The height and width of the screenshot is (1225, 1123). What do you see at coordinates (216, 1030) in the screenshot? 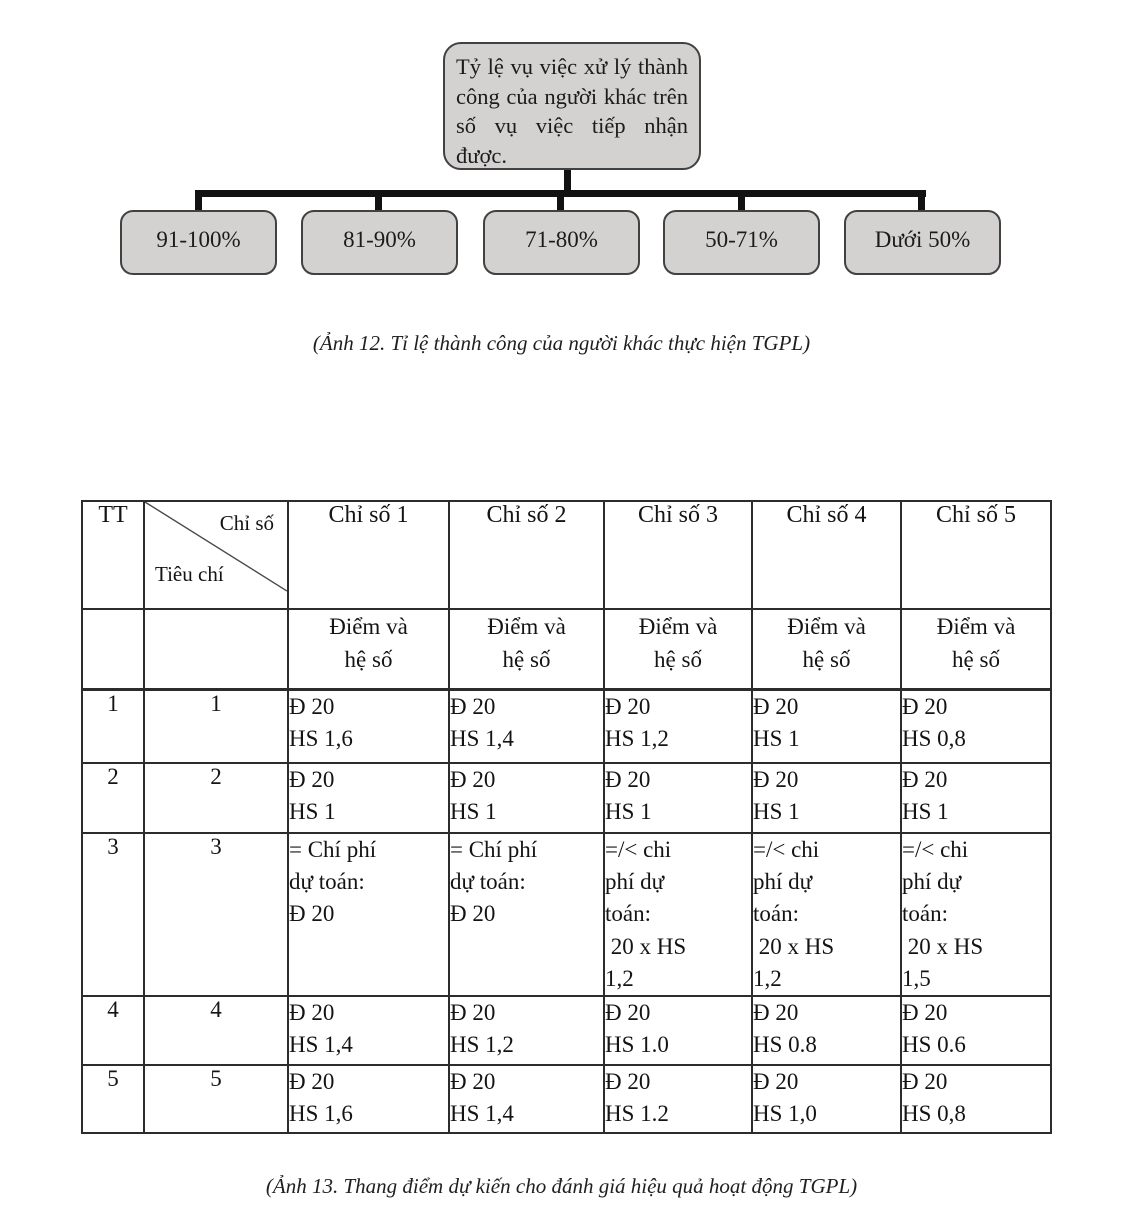
I see `row-tieu-chi: 4` at bounding box center [216, 1030].